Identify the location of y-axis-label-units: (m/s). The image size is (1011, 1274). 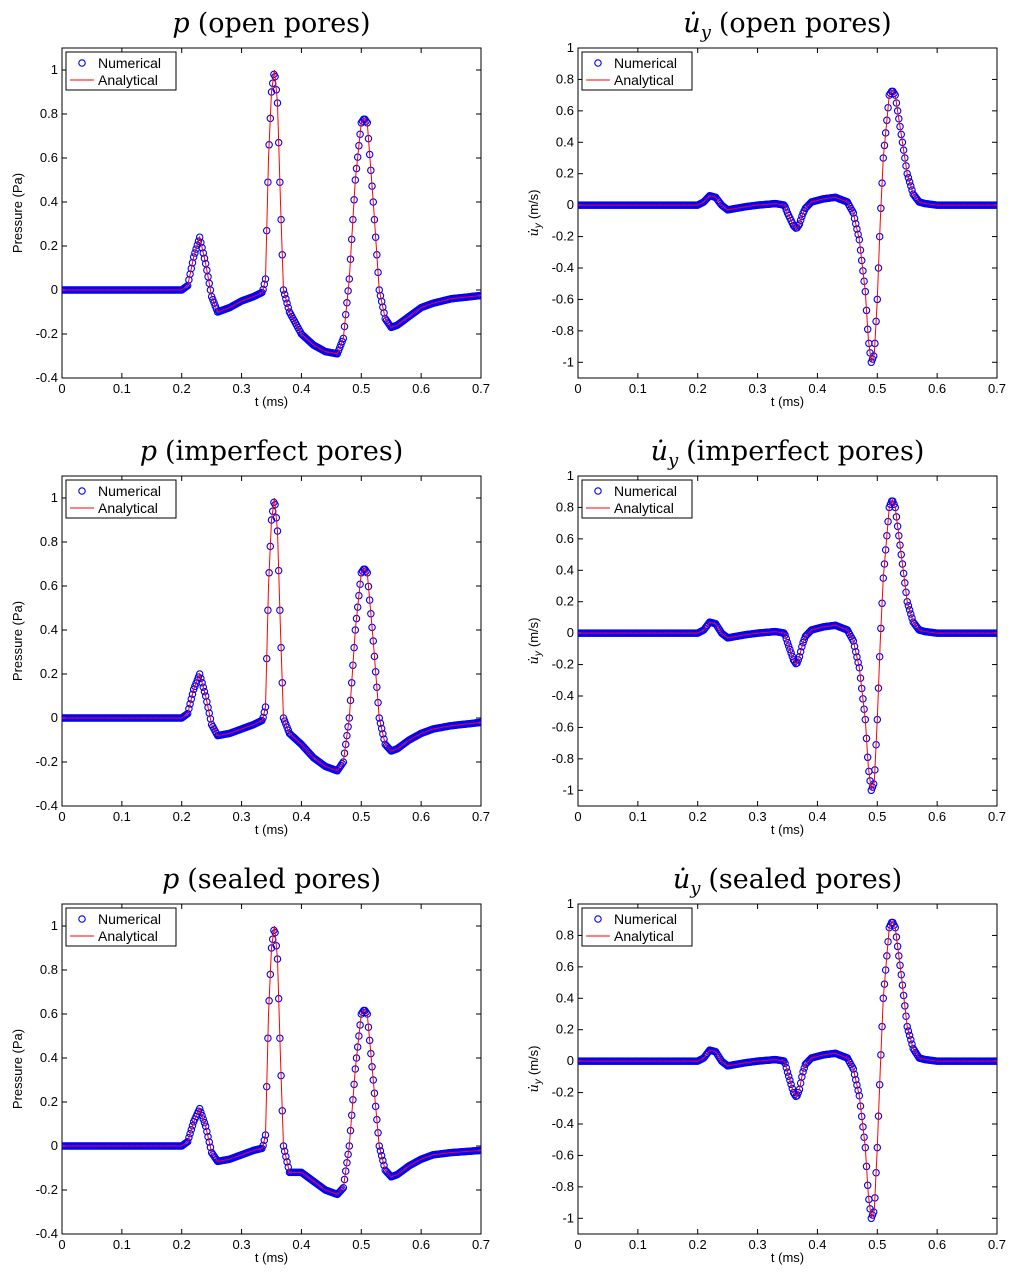
(533, 1061).